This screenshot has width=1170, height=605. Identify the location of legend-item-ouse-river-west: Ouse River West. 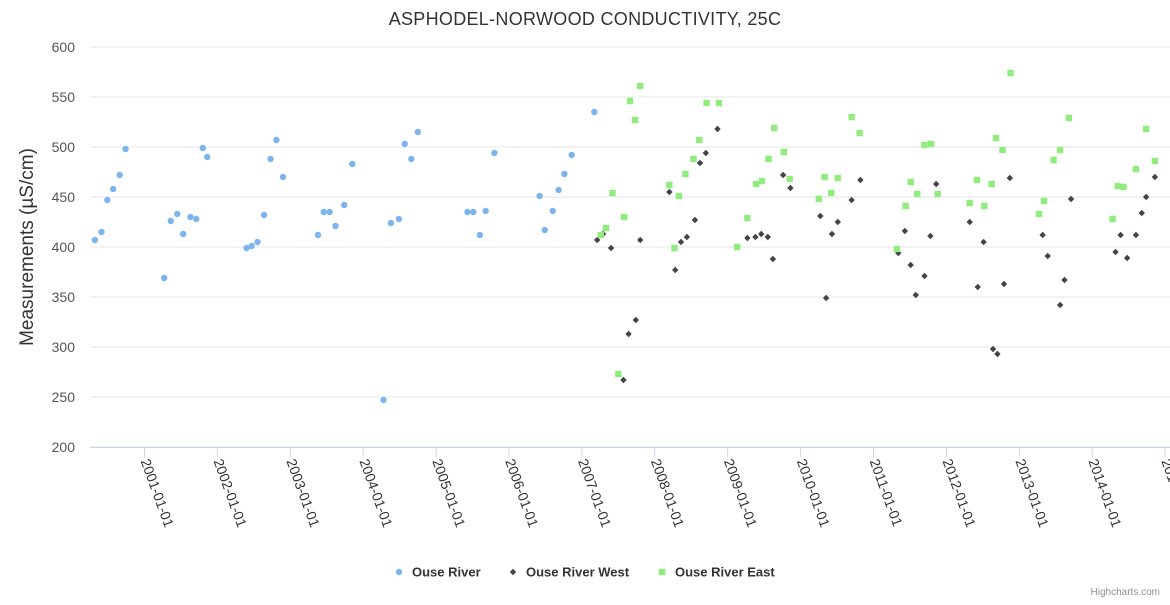
(569, 572).